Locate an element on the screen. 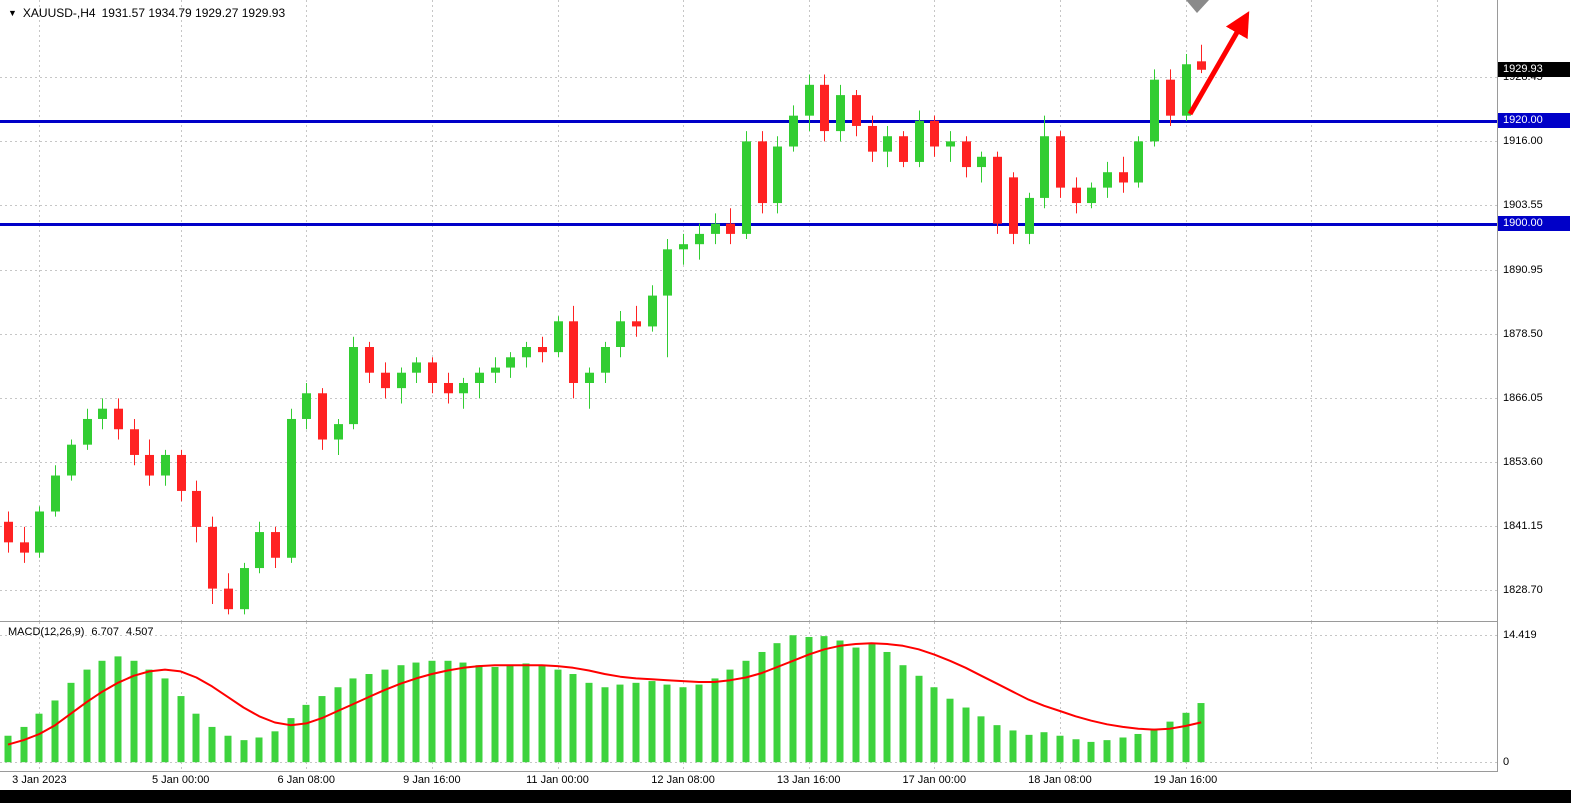 This screenshot has height=803, width=1571. time-tick-label: 19 Jan 16:00 is located at coordinates (1185, 780).